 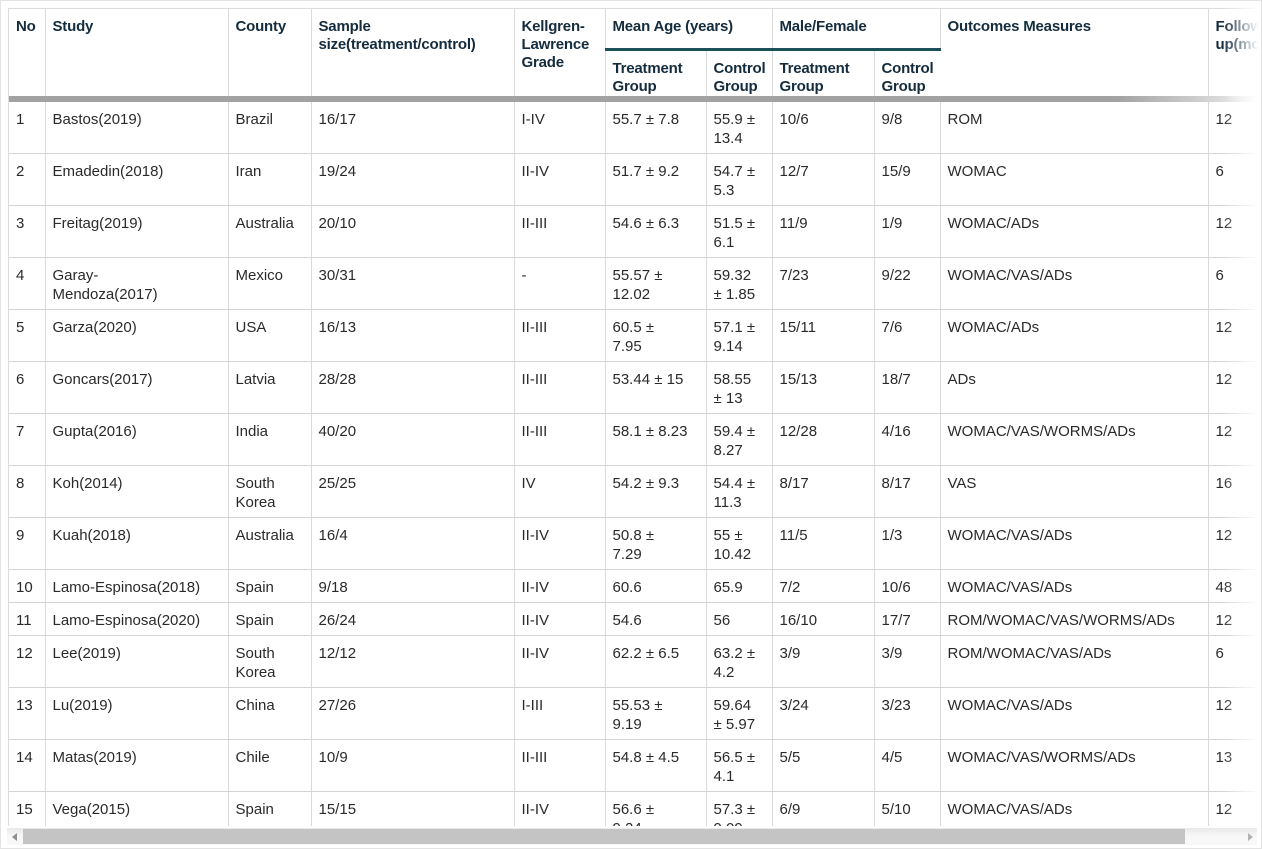 I want to click on cell-age_c: 63.2 ± 4.2, so click(x=739, y=661).